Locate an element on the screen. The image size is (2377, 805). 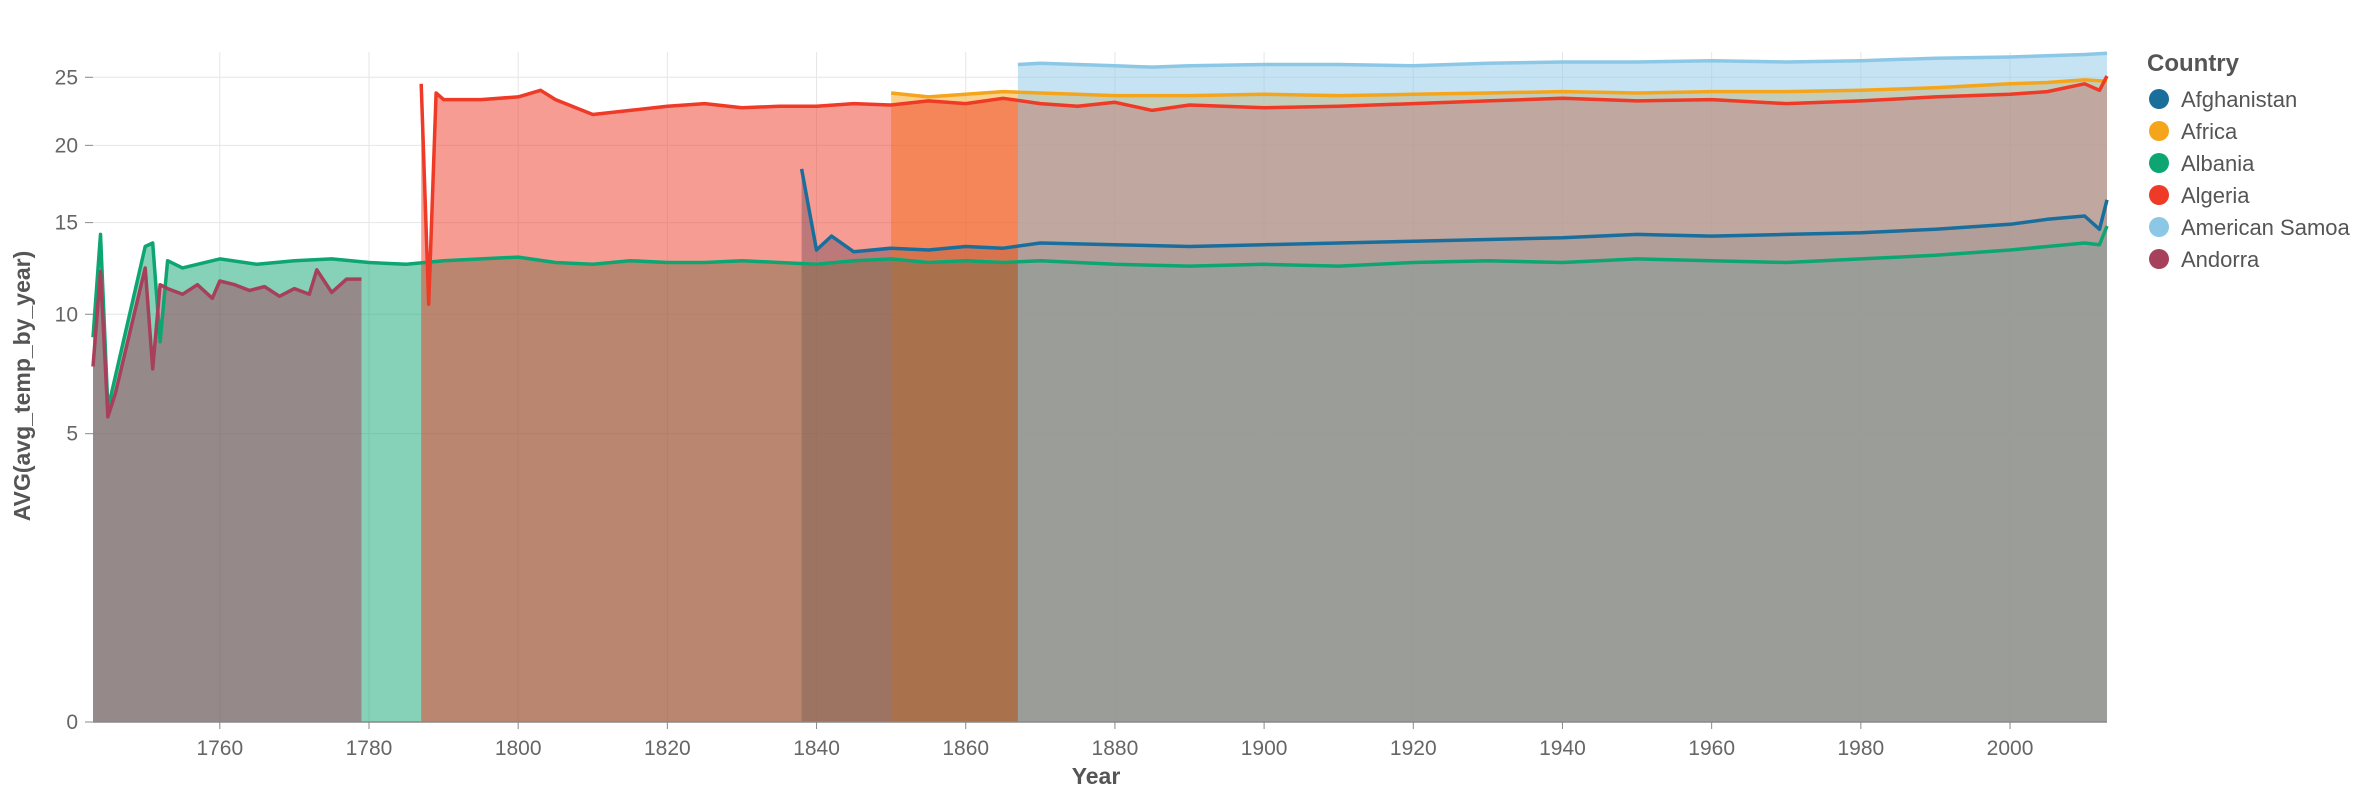
x-tick-label: 1800 is located at coordinates (518, 748).